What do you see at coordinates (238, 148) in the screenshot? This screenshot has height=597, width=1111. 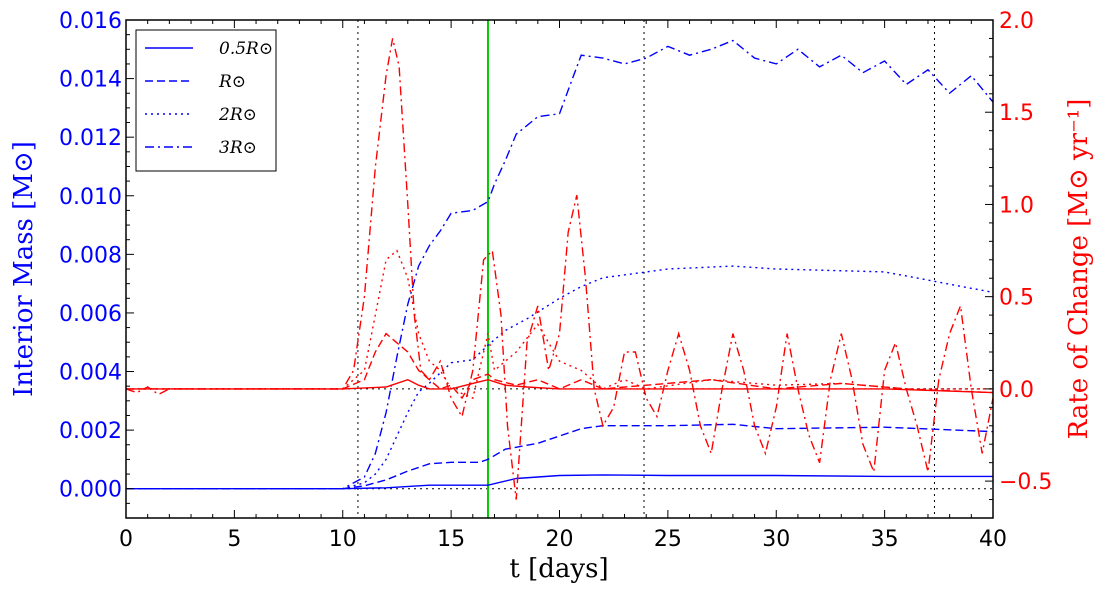 I see `legend-label: 3R⊙` at bounding box center [238, 148].